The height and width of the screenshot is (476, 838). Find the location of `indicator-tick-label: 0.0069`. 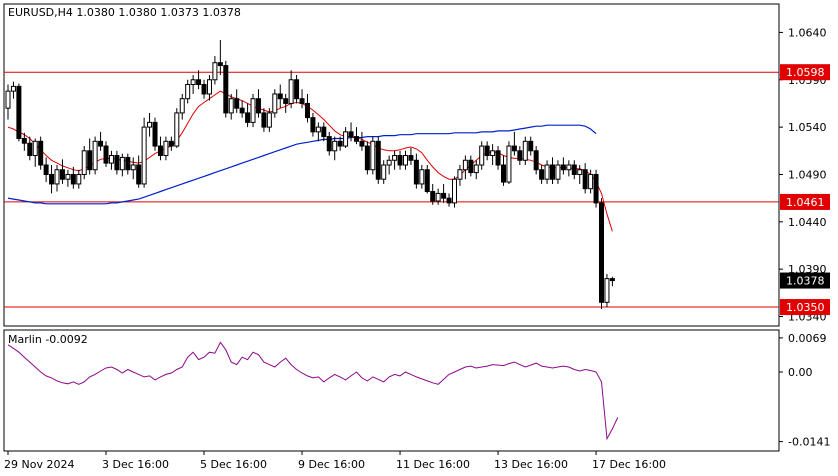

indicator-tick-label: 0.0069 is located at coordinates (807, 338).